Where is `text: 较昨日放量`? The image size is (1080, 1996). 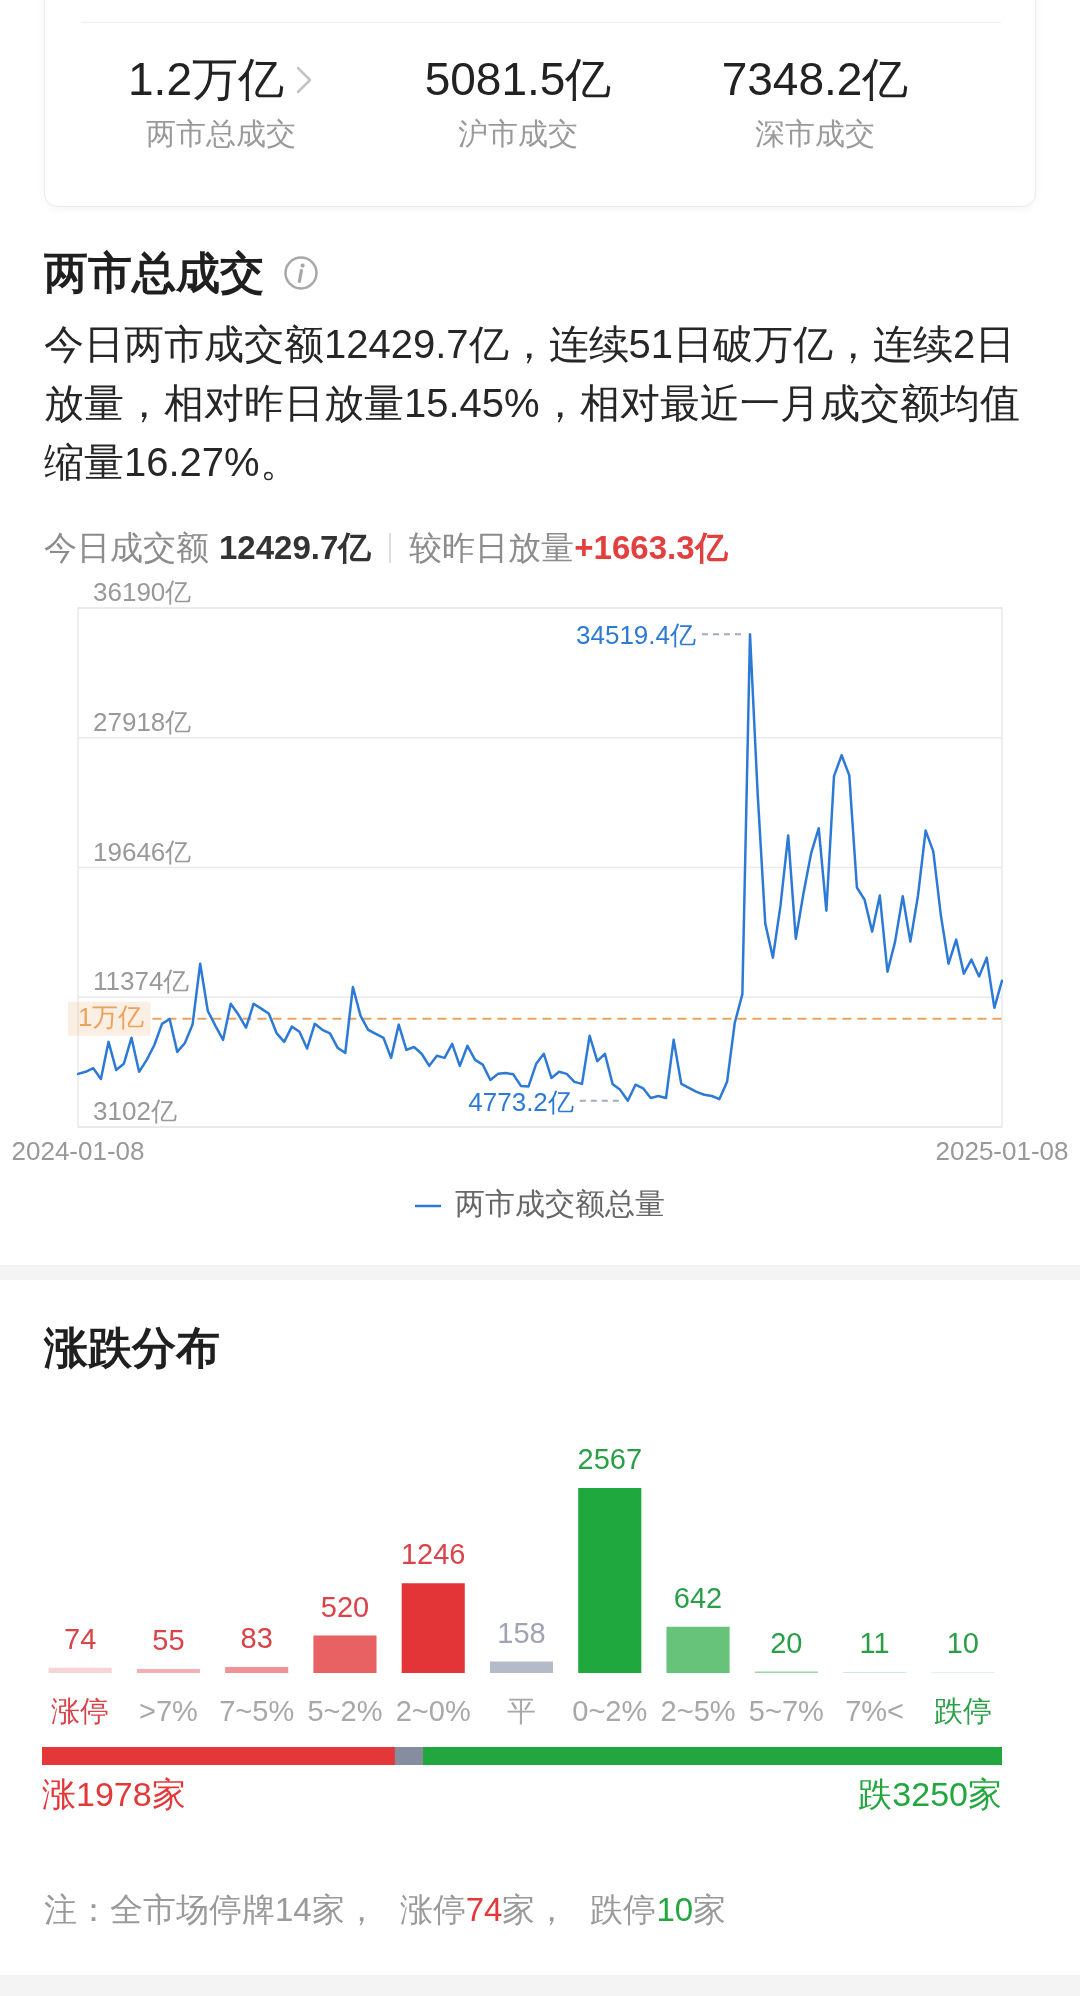 text: 较昨日放量 is located at coordinates (492, 548).